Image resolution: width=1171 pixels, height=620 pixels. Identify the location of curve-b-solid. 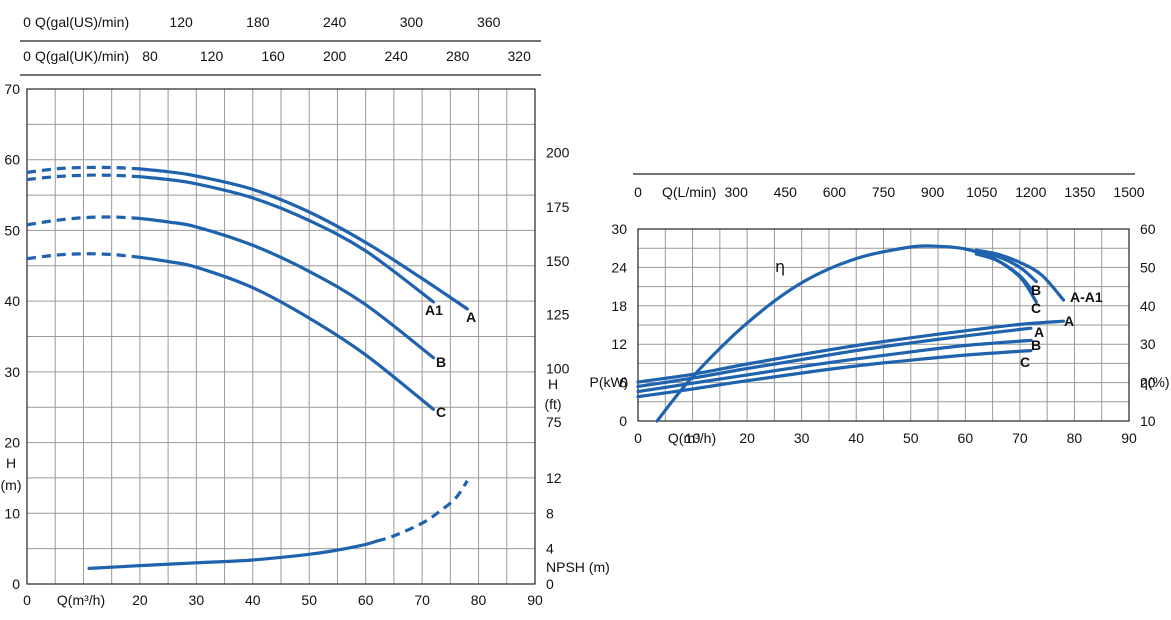
(286, 288).